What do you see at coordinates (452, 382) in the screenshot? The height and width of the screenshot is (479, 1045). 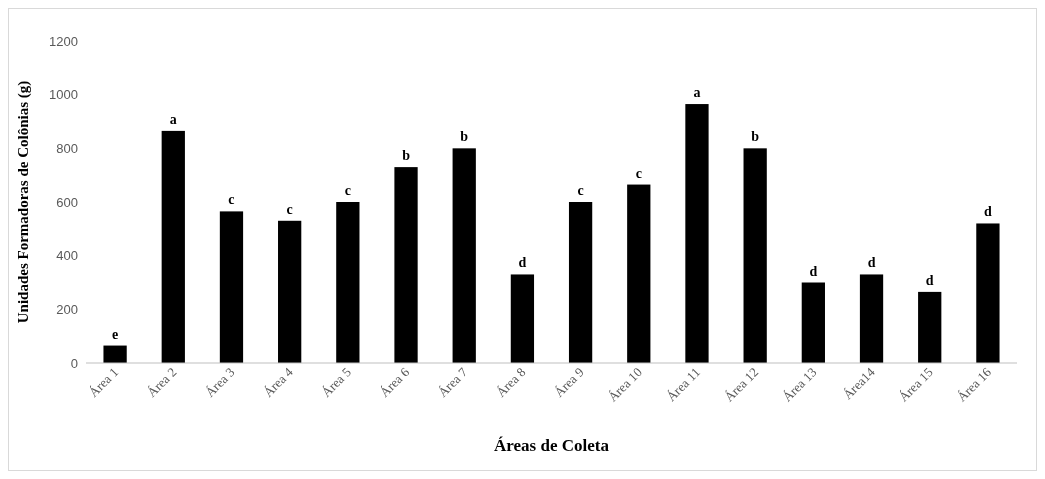 I see `x-tick-label: Área 7` at bounding box center [452, 382].